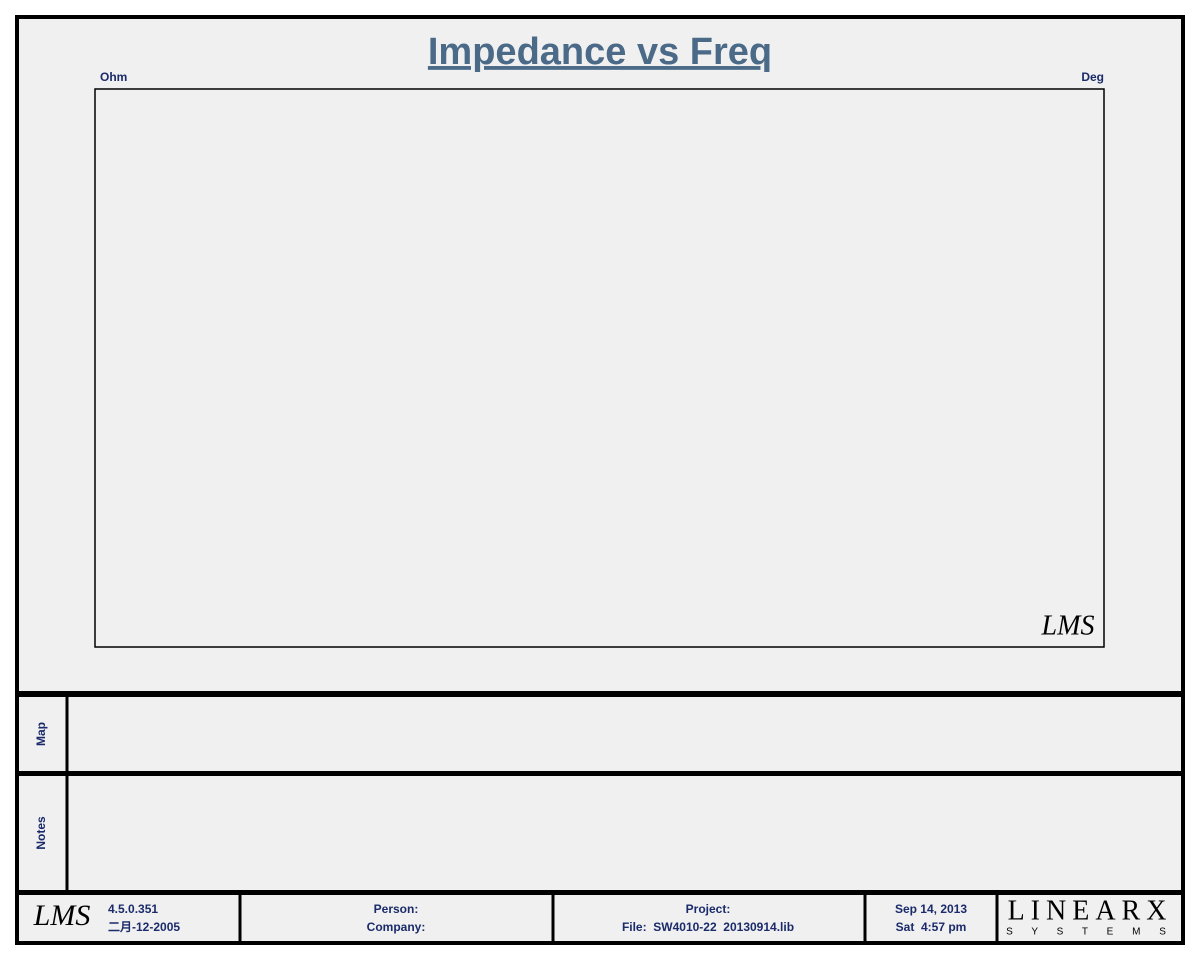 This screenshot has width=1200, height=960. What do you see at coordinates (708, 927) in the screenshot?
I see `file: File: SW4010-22 20130914.lib` at bounding box center [708, 927].